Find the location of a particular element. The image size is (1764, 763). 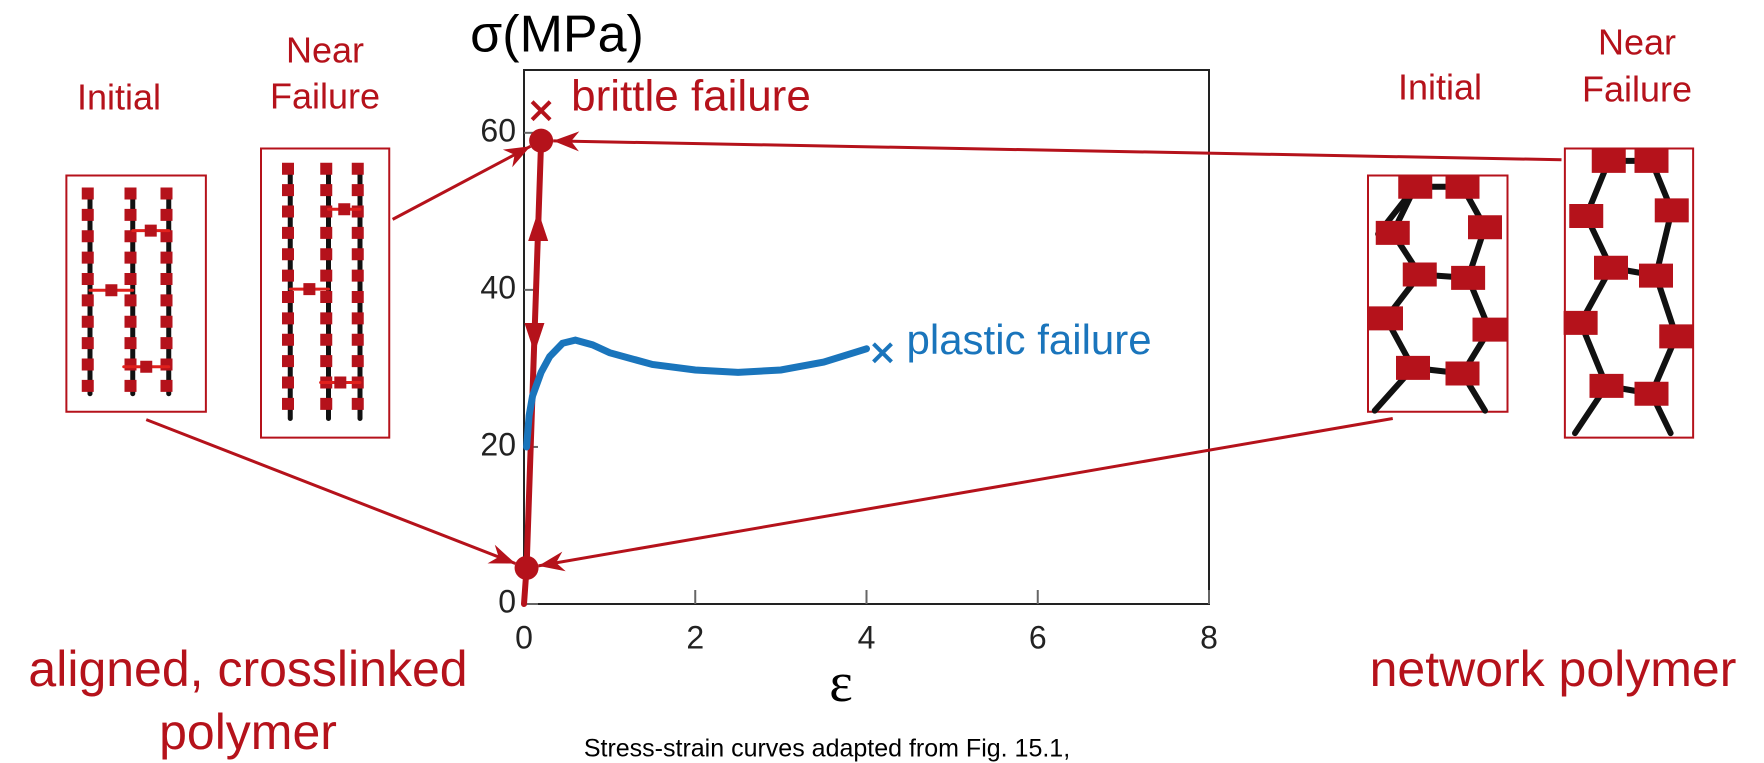

y-tick-label: 40 is located at coordinates (498, 287).